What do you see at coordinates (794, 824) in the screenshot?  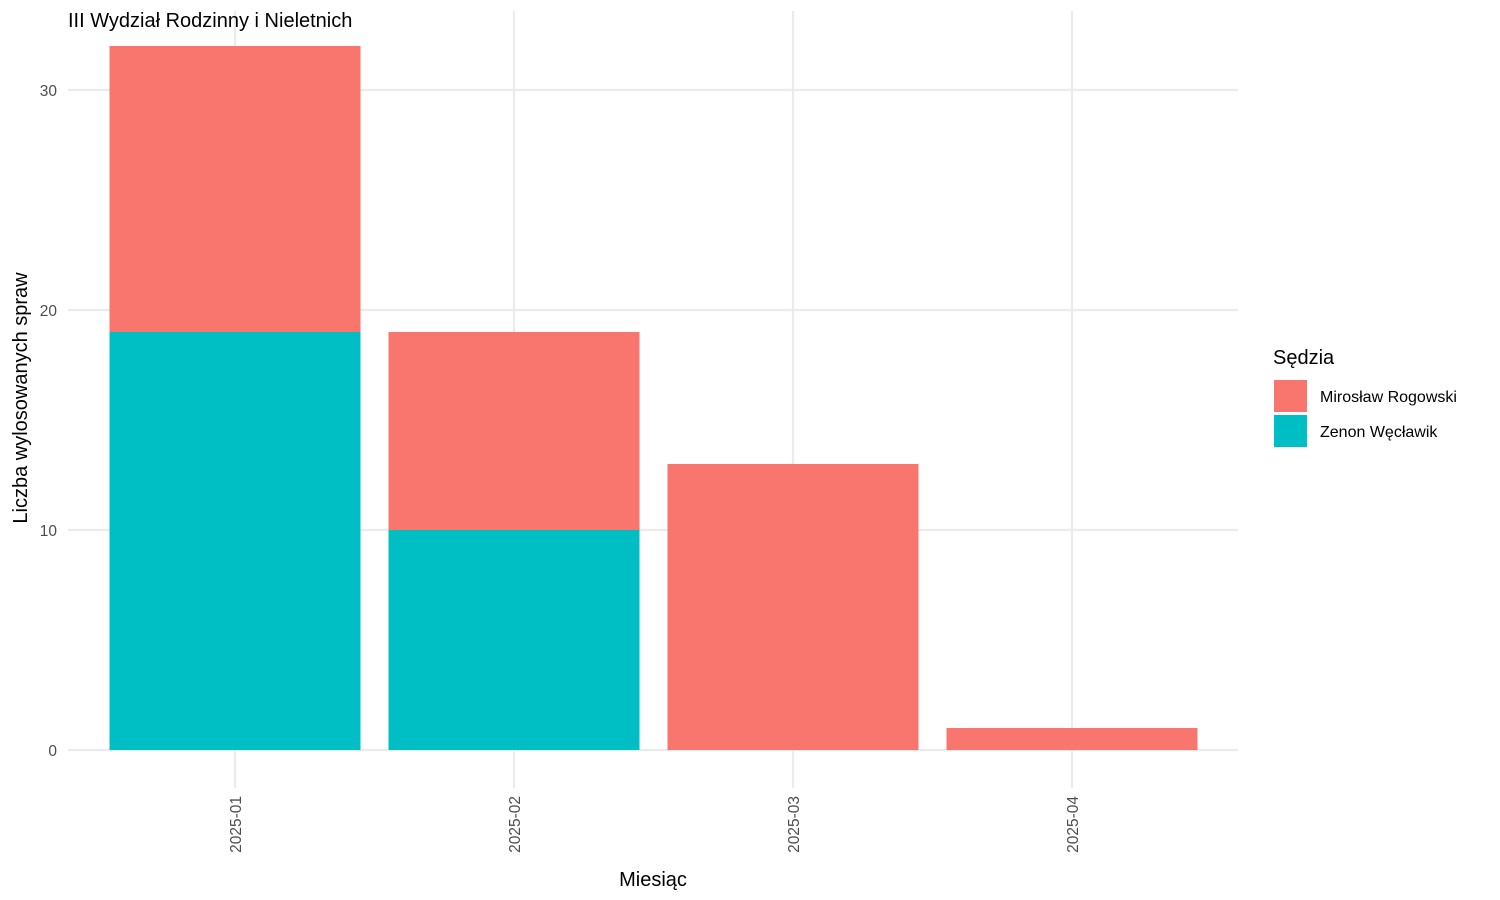 I see `x-tick-label: 2025-03` at bounding box center [794, 824].